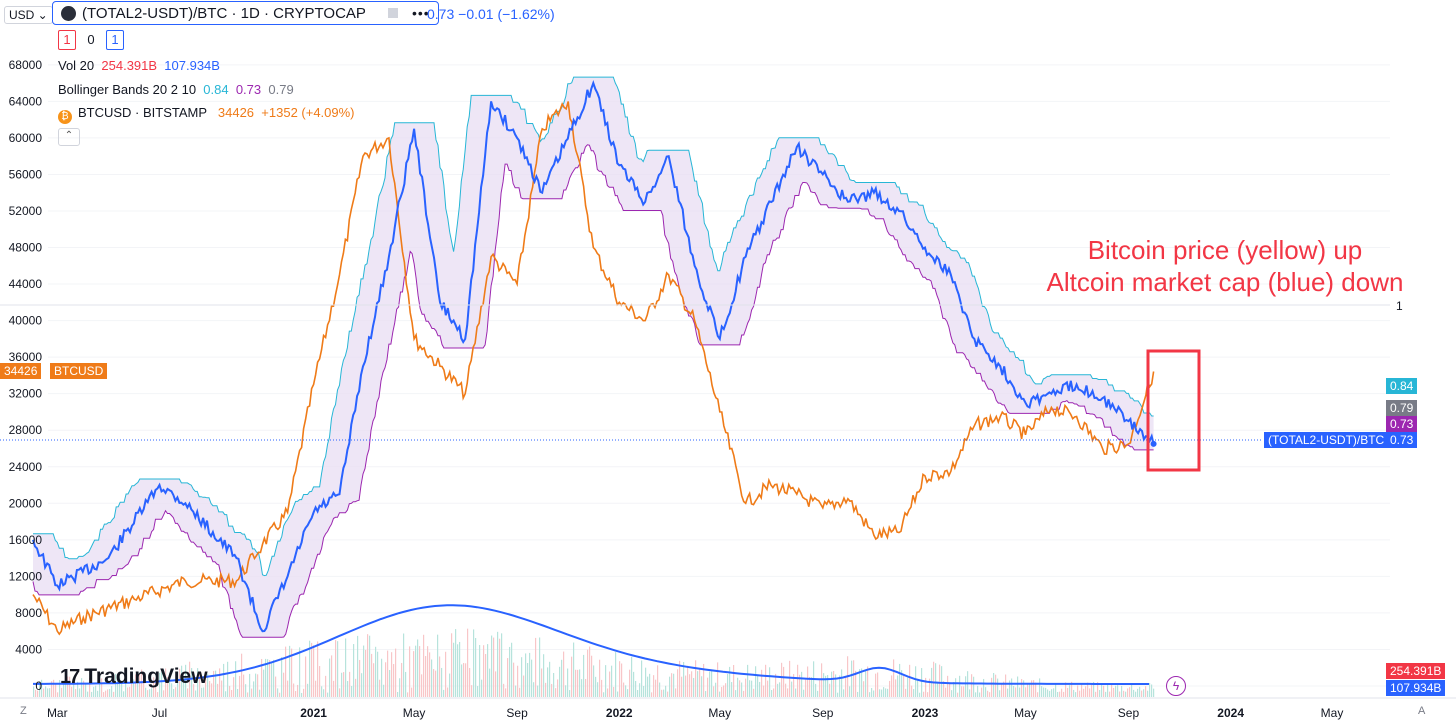  What do you see at coordinates (67, 40) in the screenshot?
I see `count-red: 1` at bounding box center [67, 40].